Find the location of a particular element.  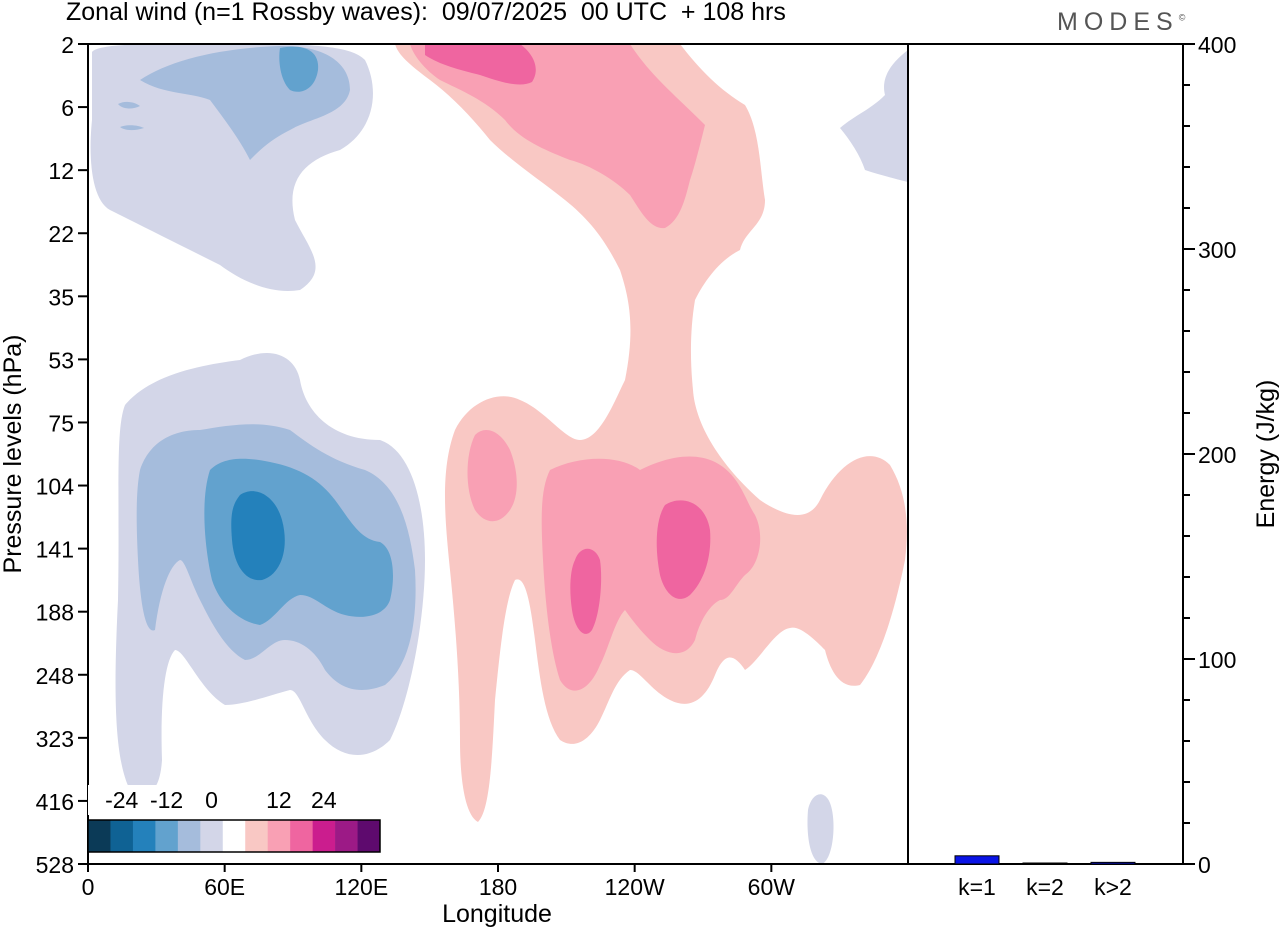

neg-contour-upper-right is located at coordinates (874, 116).